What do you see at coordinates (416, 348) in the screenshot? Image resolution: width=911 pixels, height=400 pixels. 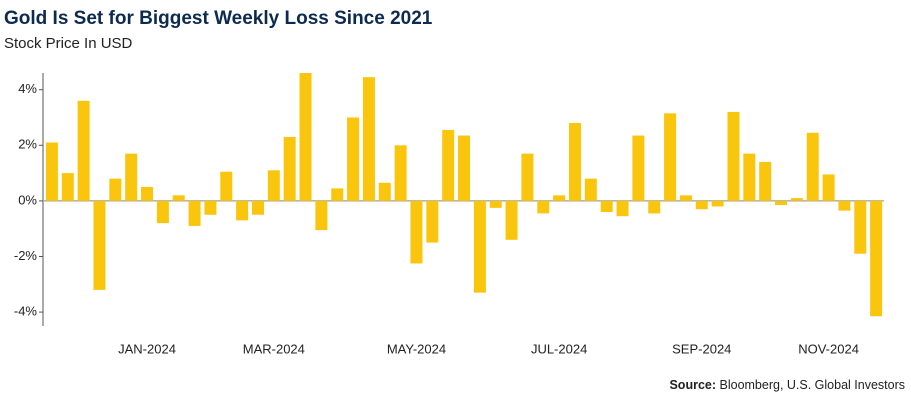 I see `x-tick-label: MAY-2024` at bounding box center [416, 348].